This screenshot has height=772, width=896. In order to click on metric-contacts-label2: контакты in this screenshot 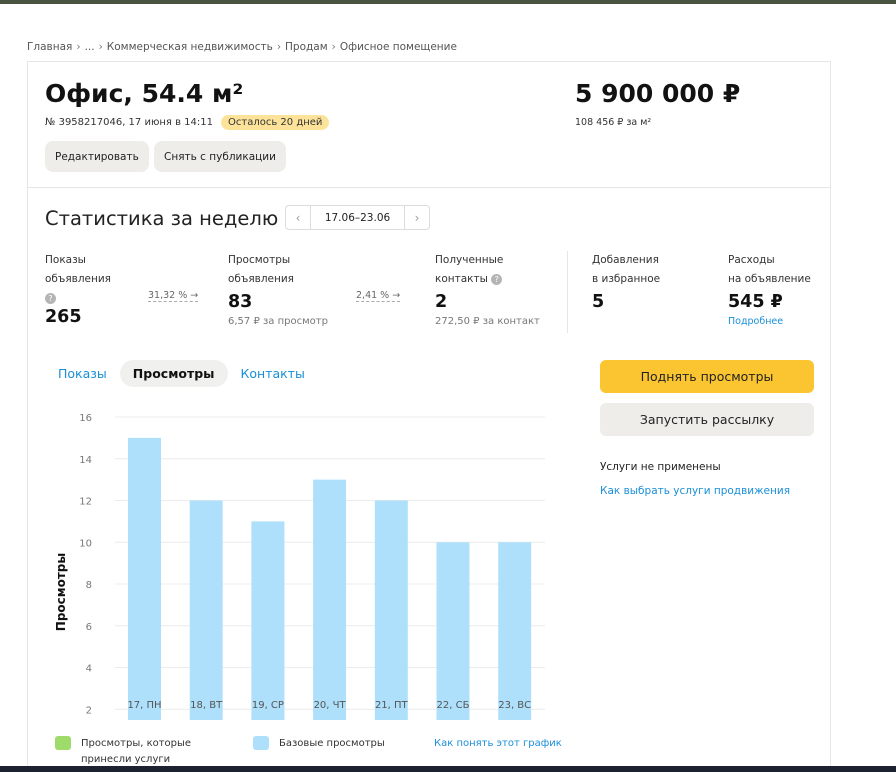, I will do `click(461, 279)`.